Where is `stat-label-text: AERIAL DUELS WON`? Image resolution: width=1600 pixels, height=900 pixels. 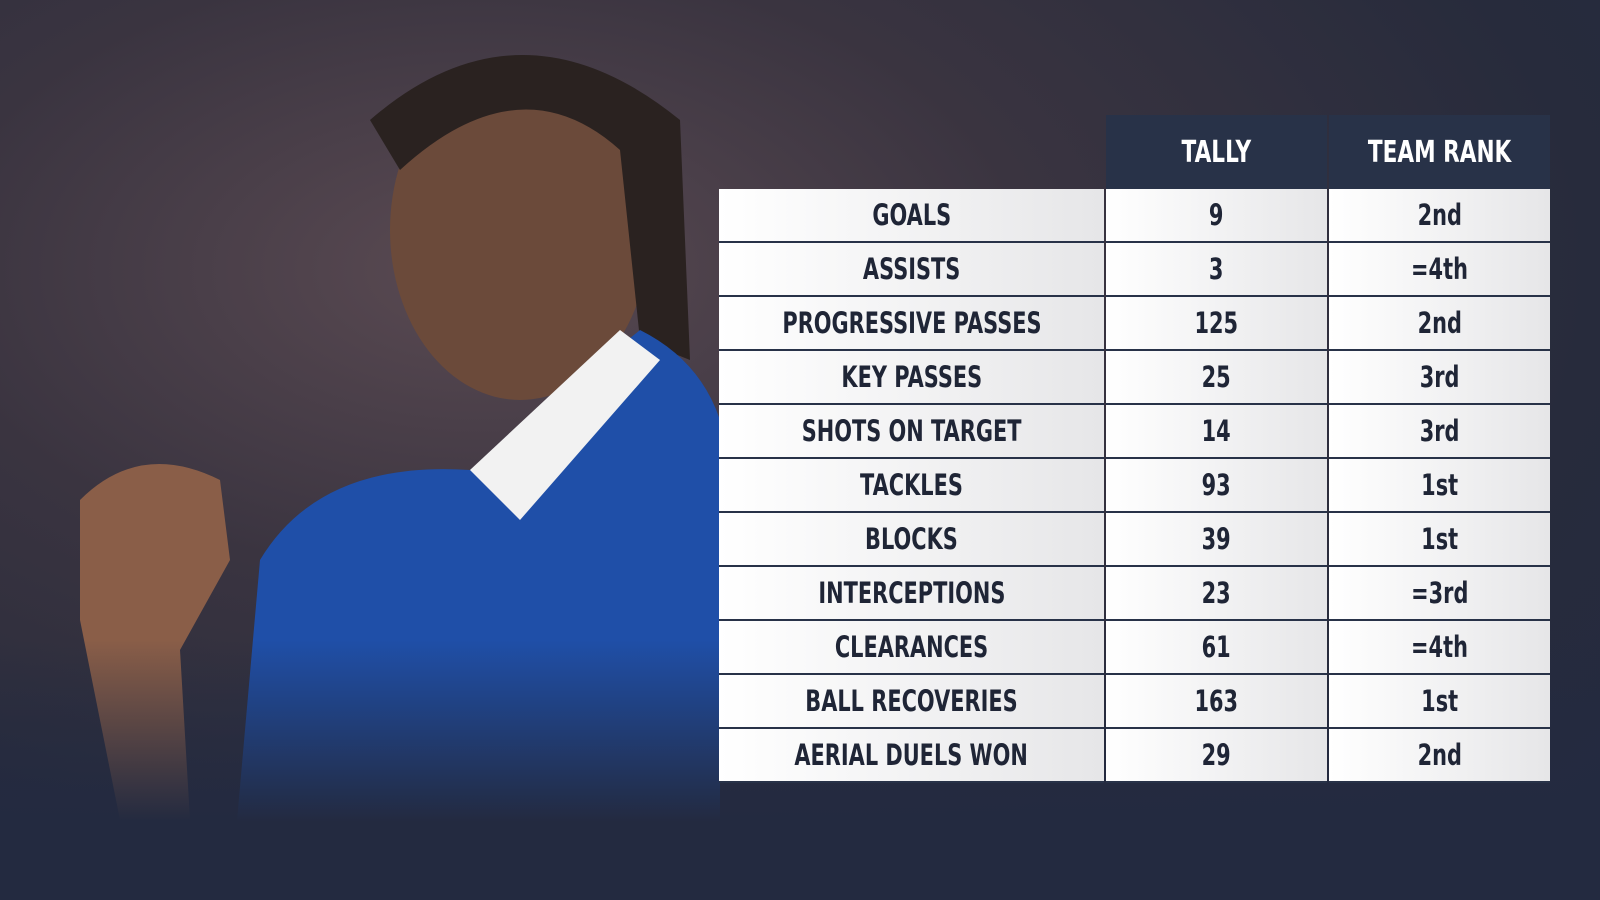 stat-label-text: AERIAL DUELS WON is located at coordinates (911, 755).